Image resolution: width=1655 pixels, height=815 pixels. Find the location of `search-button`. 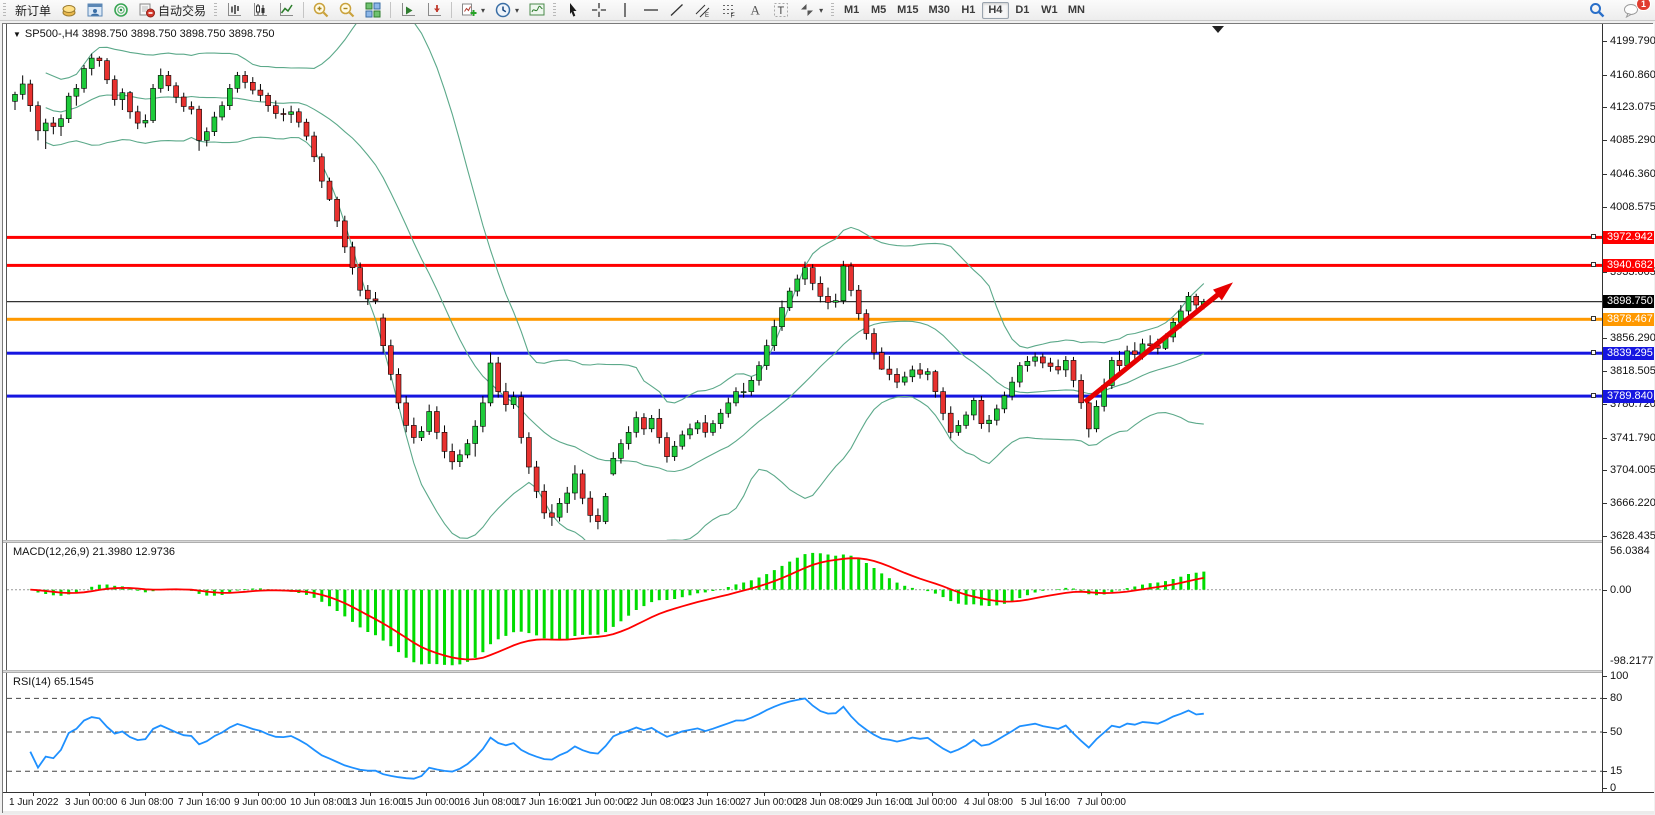

search-button is located at coordinates (1597, 10).